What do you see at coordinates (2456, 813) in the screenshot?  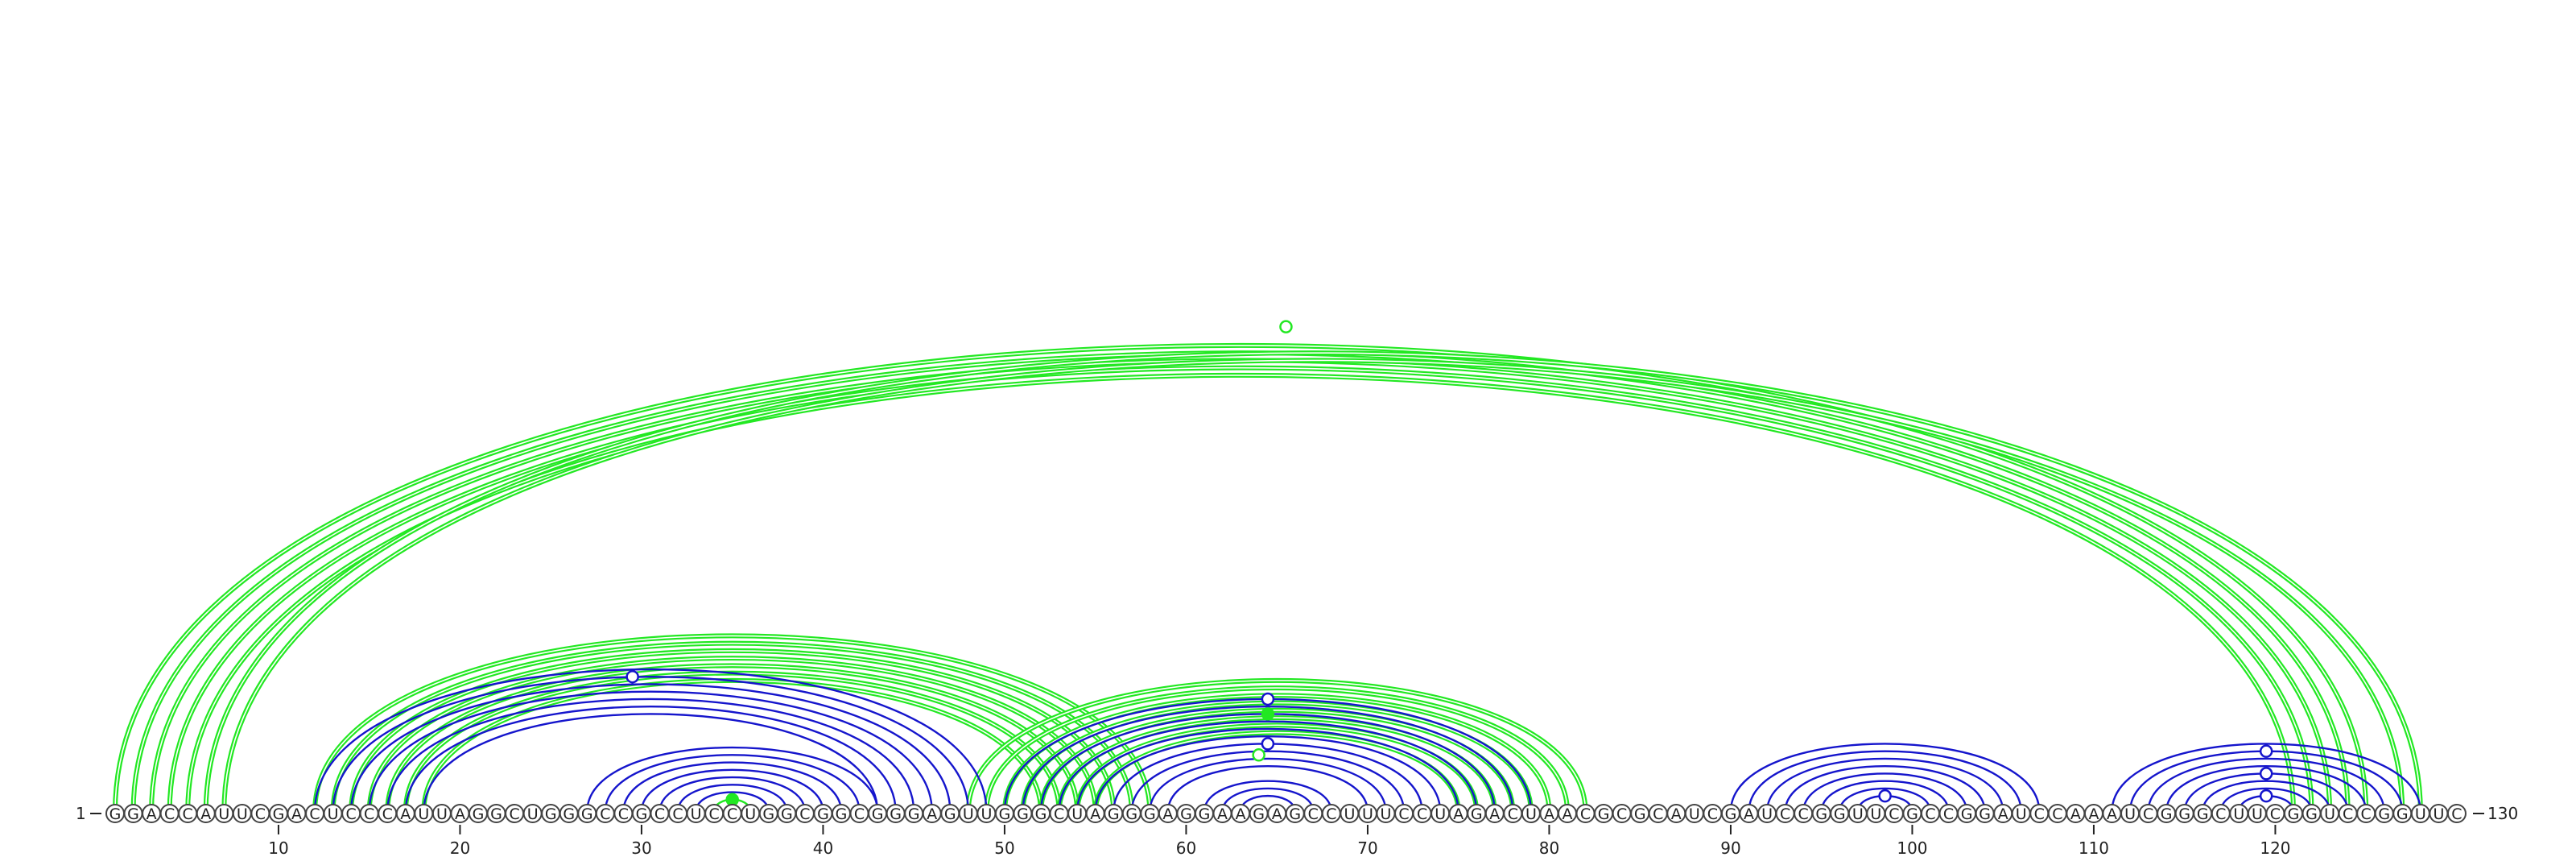 I see `nucleotide-circle` at bounding box center [2456, 813].